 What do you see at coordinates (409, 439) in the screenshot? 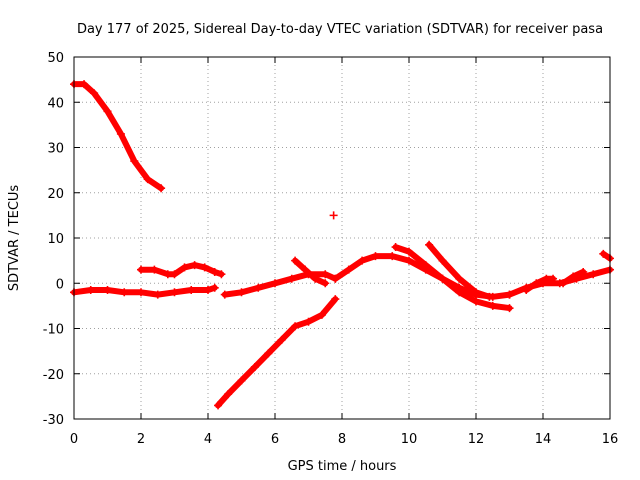
I see `x-tick-label: 10` at bounding box center [409, 439].